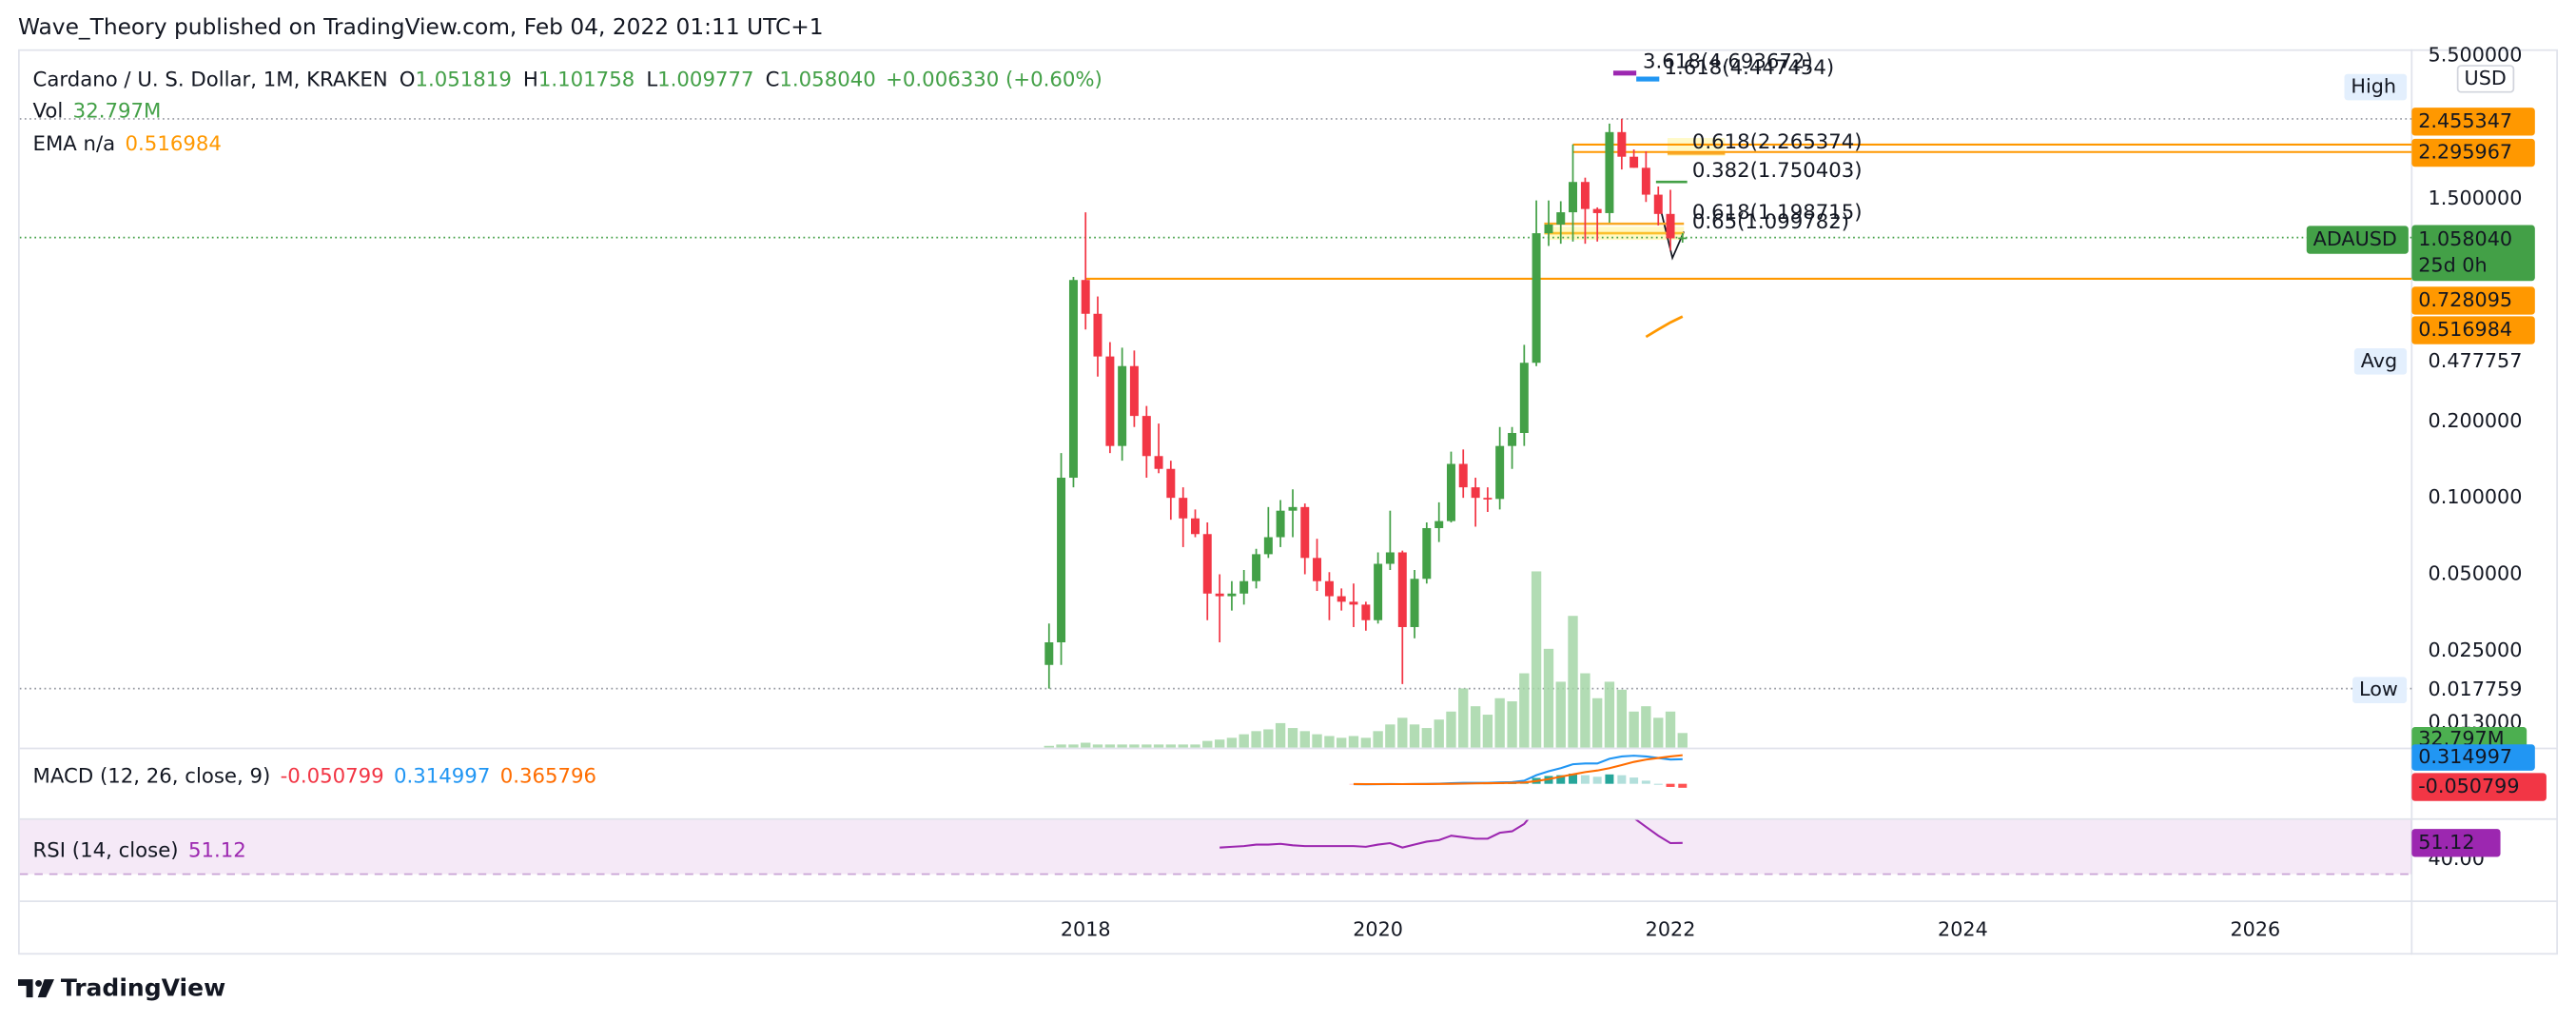 Image resolution: width=2576 pixels, height=1022 pixels. I want to click on symbol-tag: ADAUSD, so click(2355, 239).